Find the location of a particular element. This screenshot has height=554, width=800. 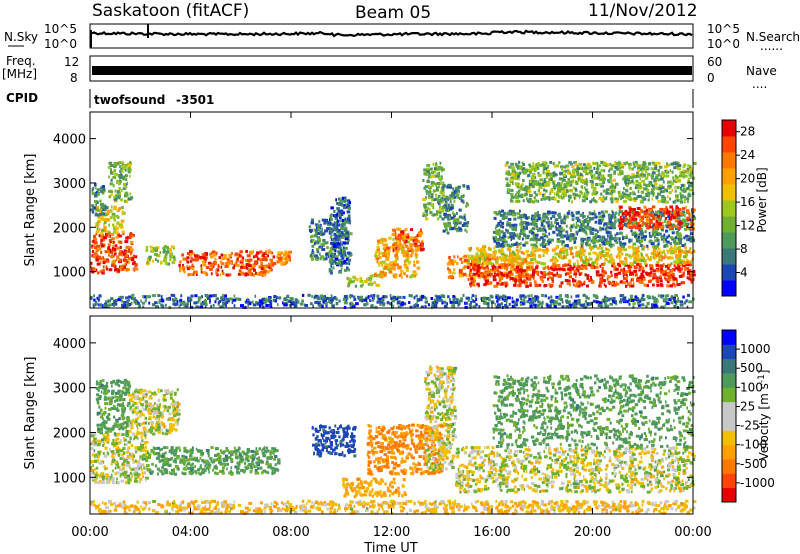

colorbar-tick-label: 16 is located at coordinates (747, 202).